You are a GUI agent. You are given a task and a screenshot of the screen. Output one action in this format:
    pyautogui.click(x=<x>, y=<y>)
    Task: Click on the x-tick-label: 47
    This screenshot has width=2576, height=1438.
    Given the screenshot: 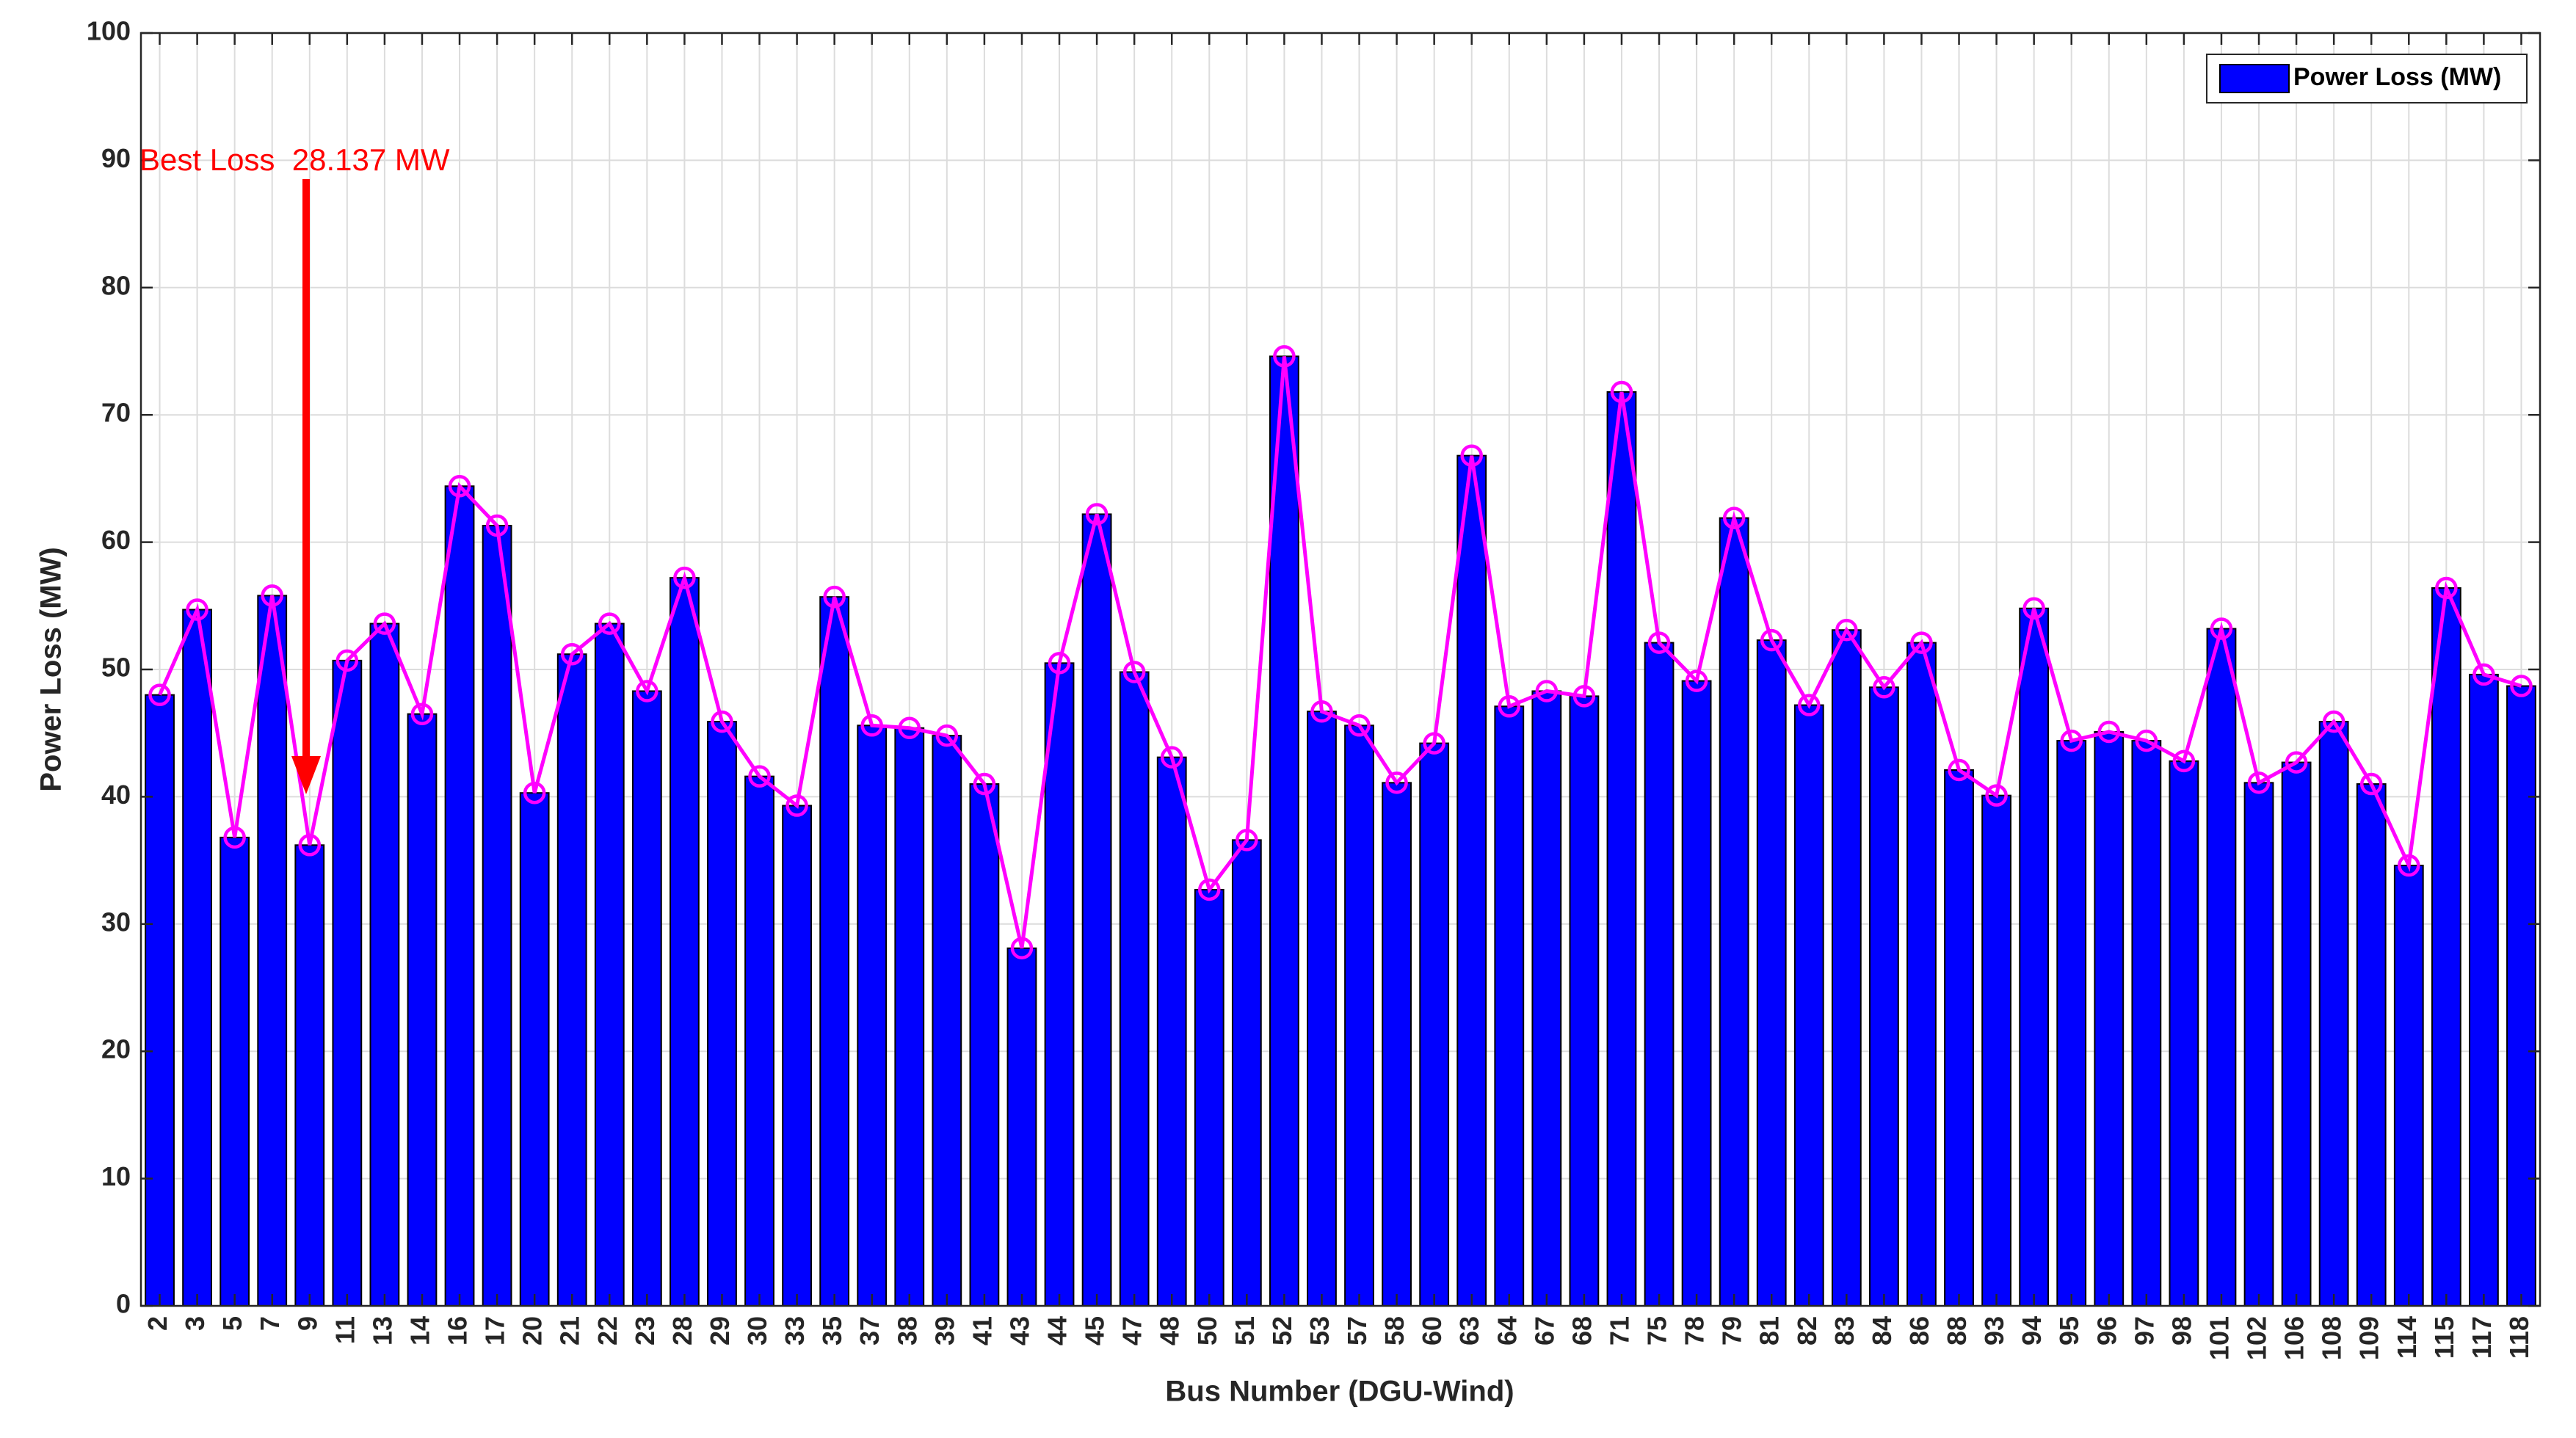 What is the action you would take?
    pyautogui.click(x=1132, y=1331)
    